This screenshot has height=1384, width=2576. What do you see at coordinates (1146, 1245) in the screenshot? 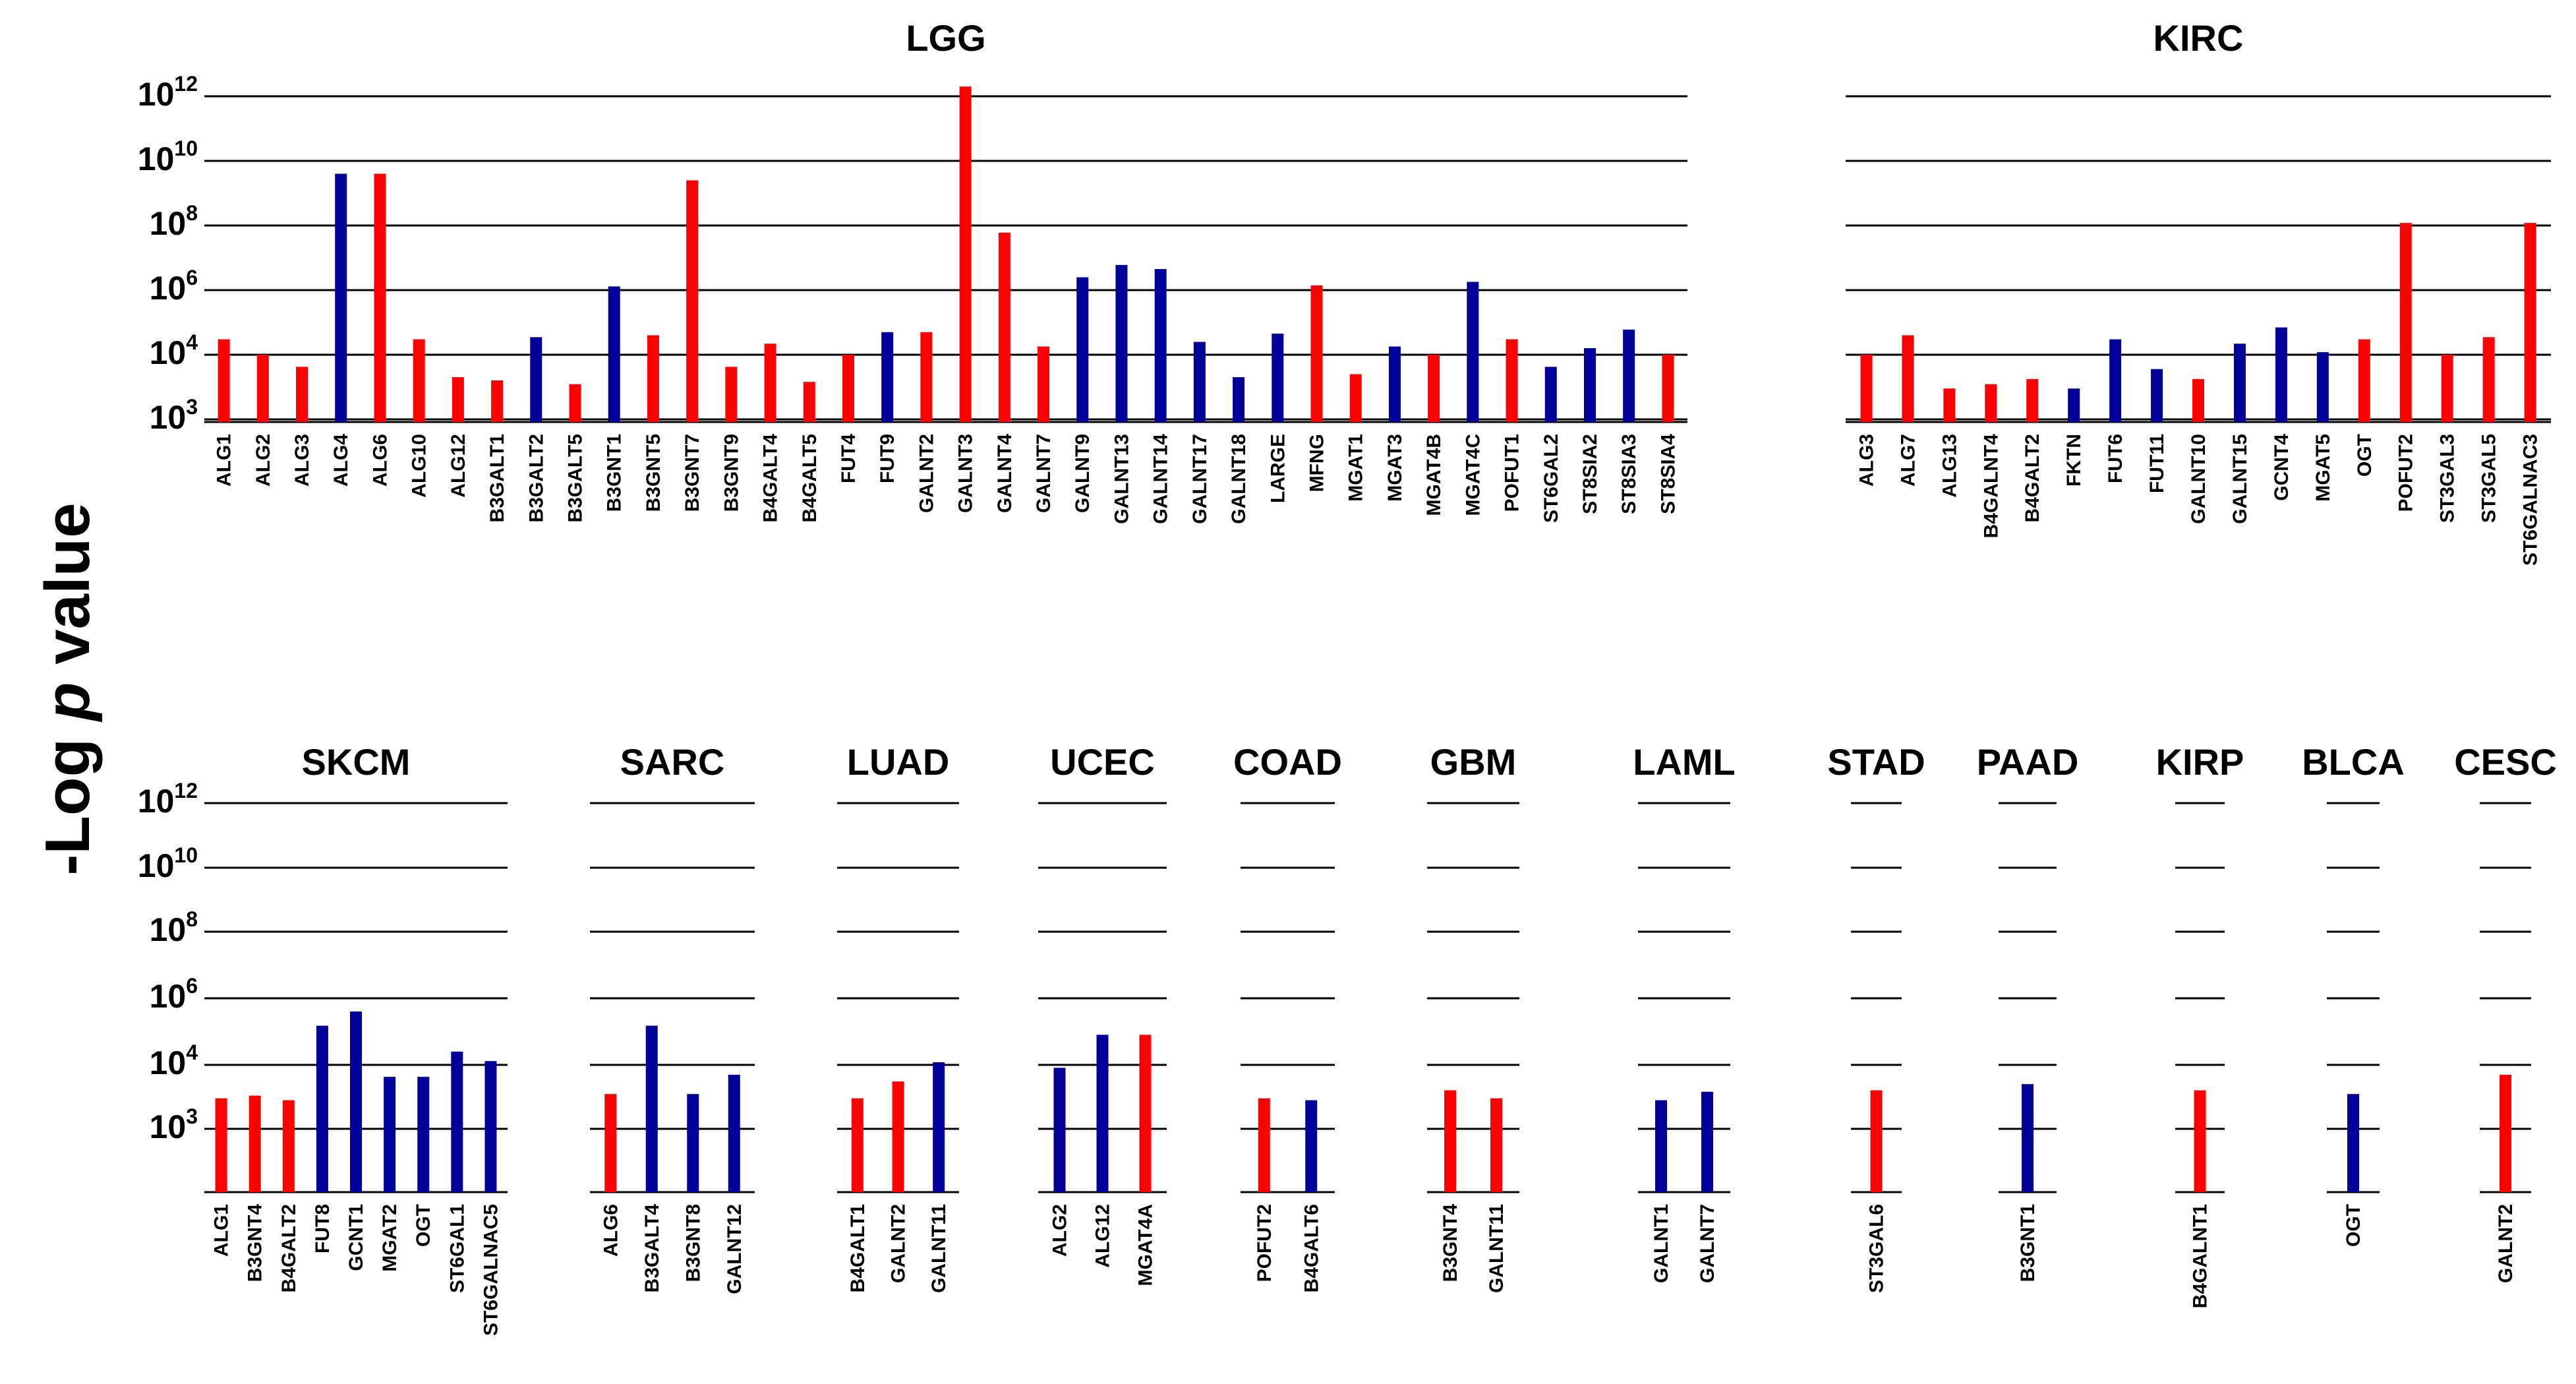
I see `category-label: MGAT4A` at bounding box center [1146, 1245].